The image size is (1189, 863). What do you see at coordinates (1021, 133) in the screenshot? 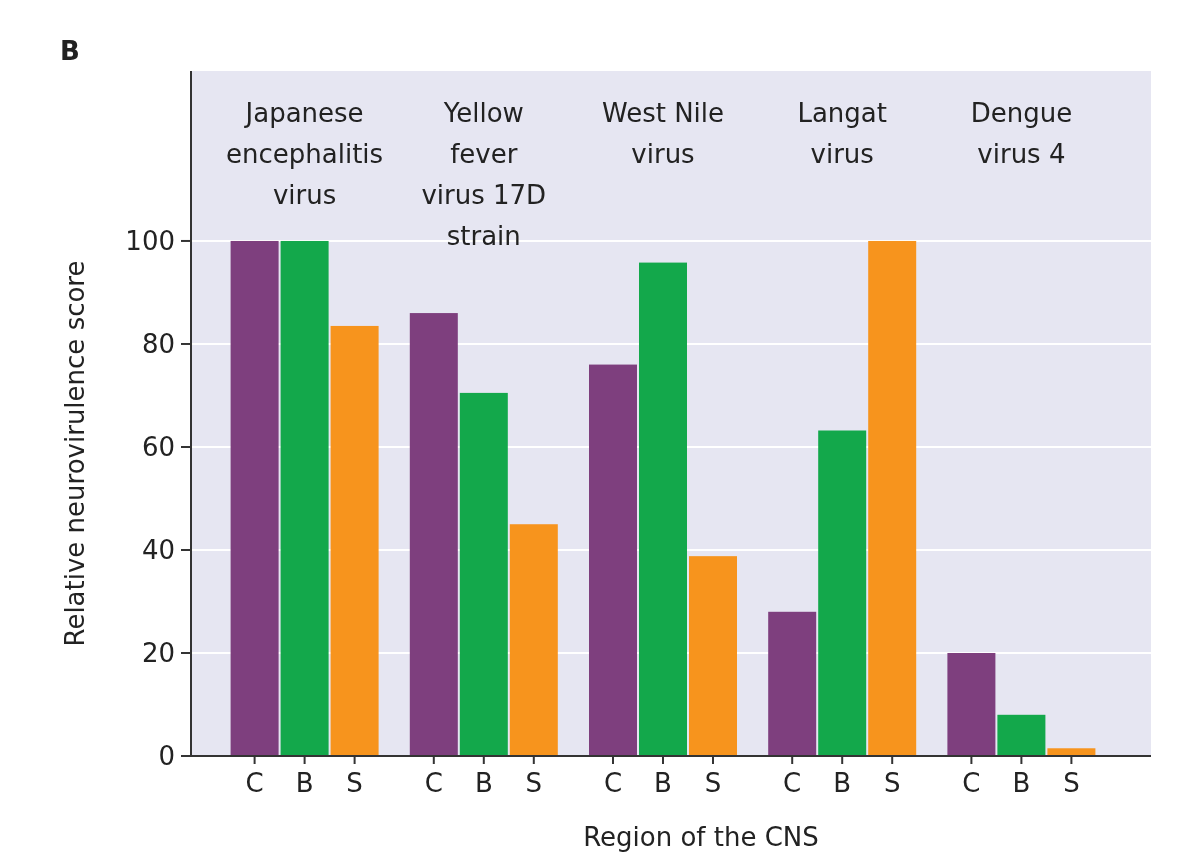
I see `annotation: Dengue virus 4` at bounding box center [1021, 133].